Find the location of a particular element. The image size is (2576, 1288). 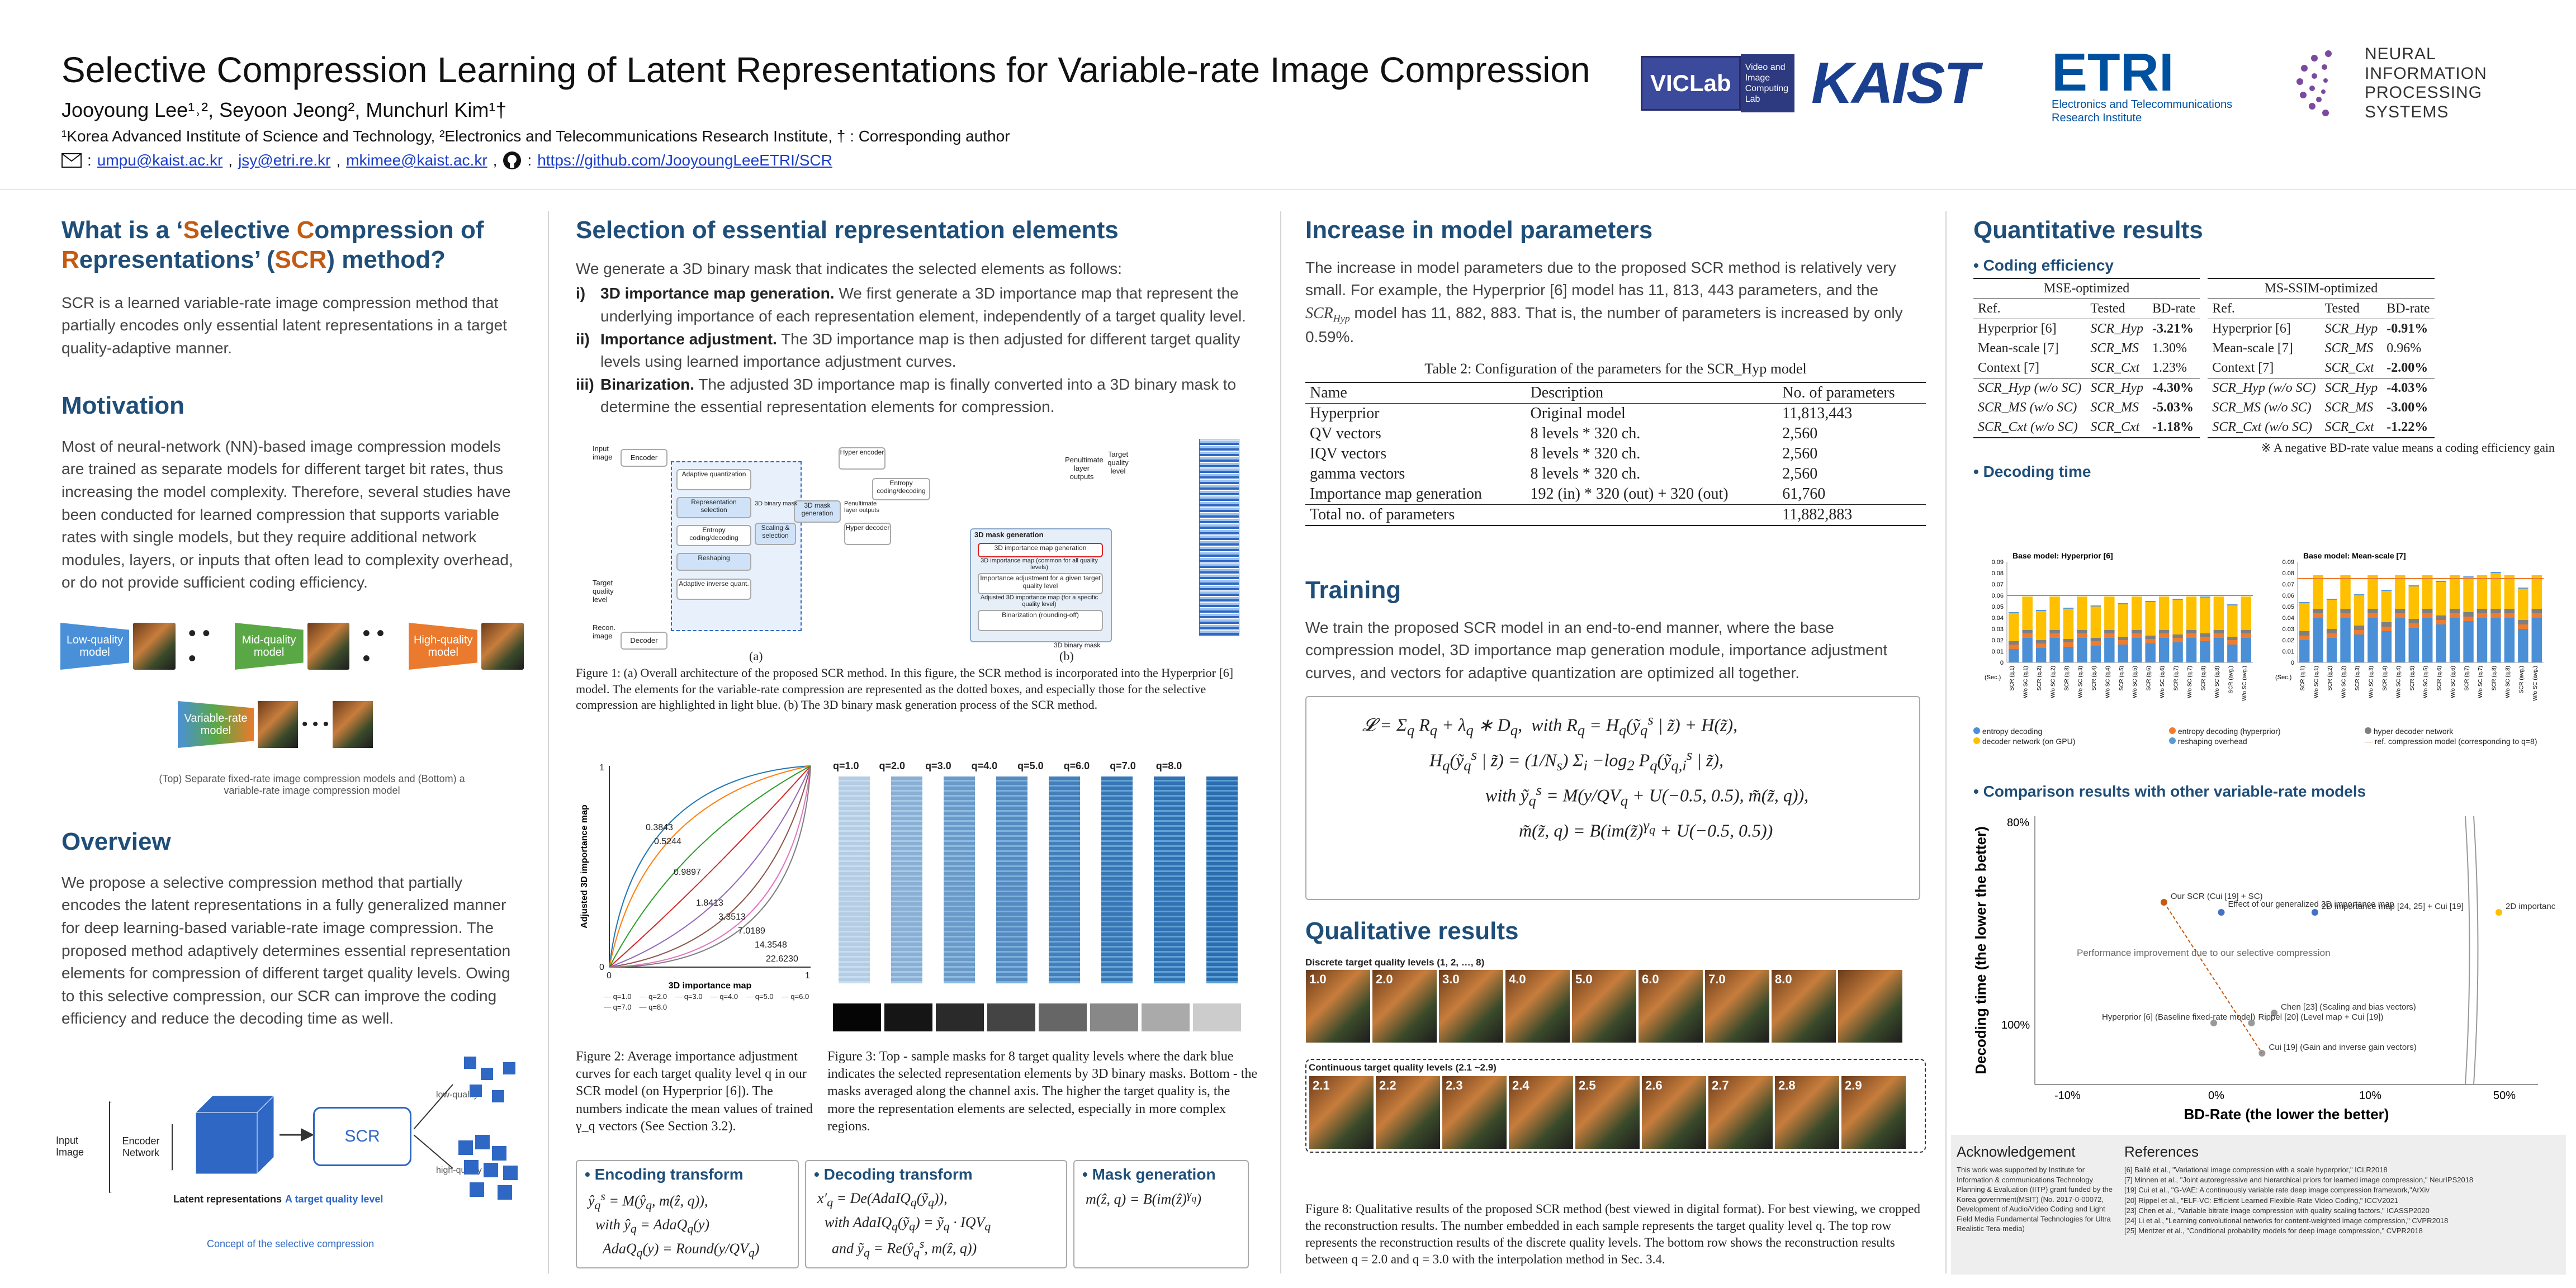

email-link-2: jsy@etri.re.kr is located at coordinates (284, 160).